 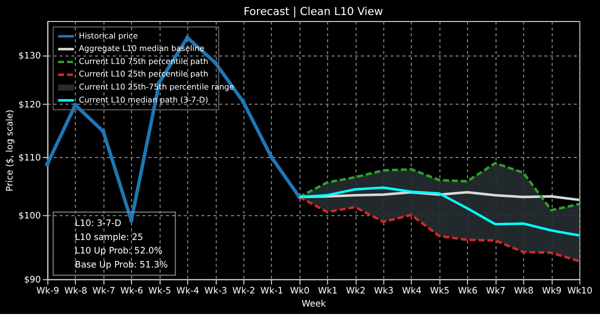 I want to click on x-tick-label: Wk5, so click(x=440, y=291).